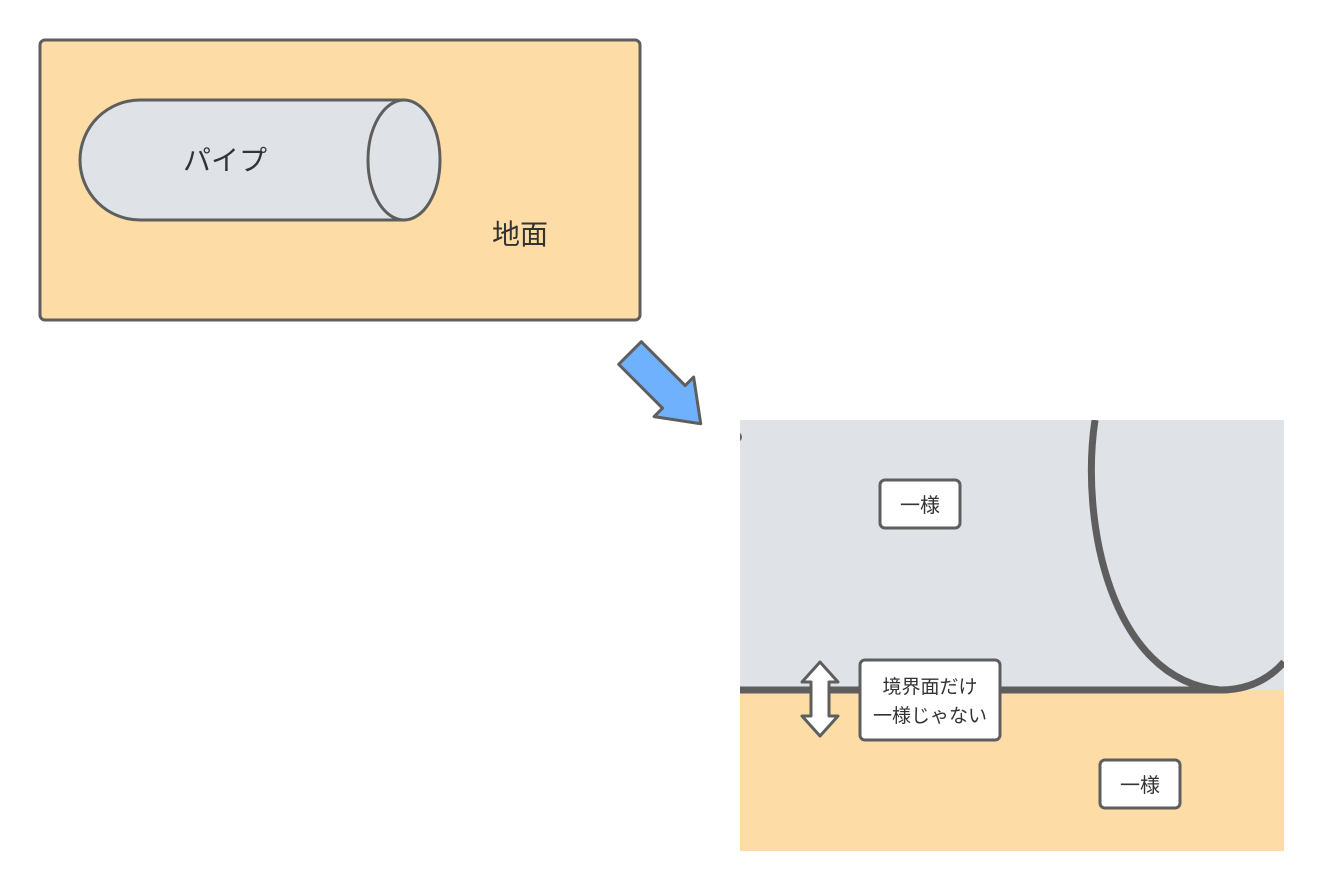 This screenshot has height=891, width=1324. What do you see at coordinates (660, 383) in the screenshot?
I see `zoom-arrow-icon` at bounding box center [660, 383].